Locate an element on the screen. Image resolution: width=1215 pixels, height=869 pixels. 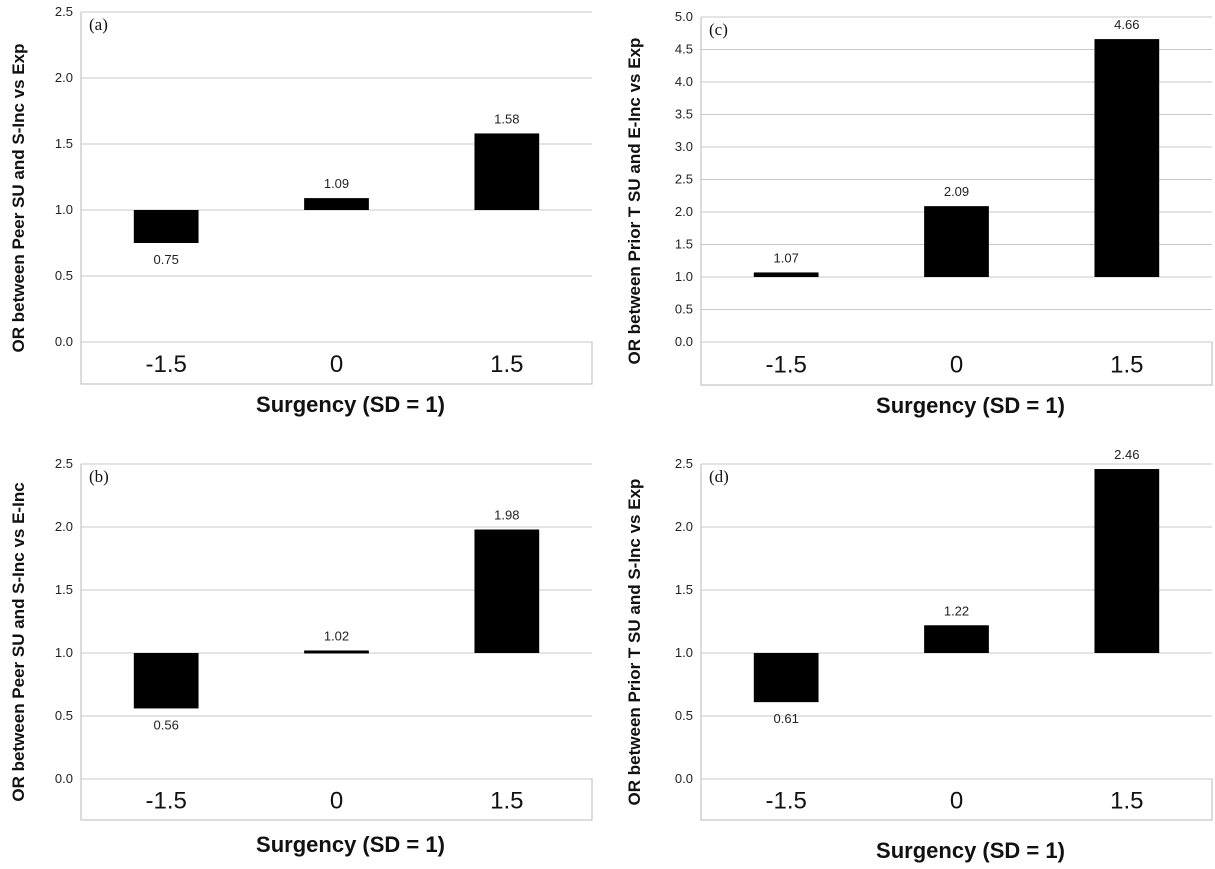
data-label: 2.46 is located at coordinates (1126, 454).